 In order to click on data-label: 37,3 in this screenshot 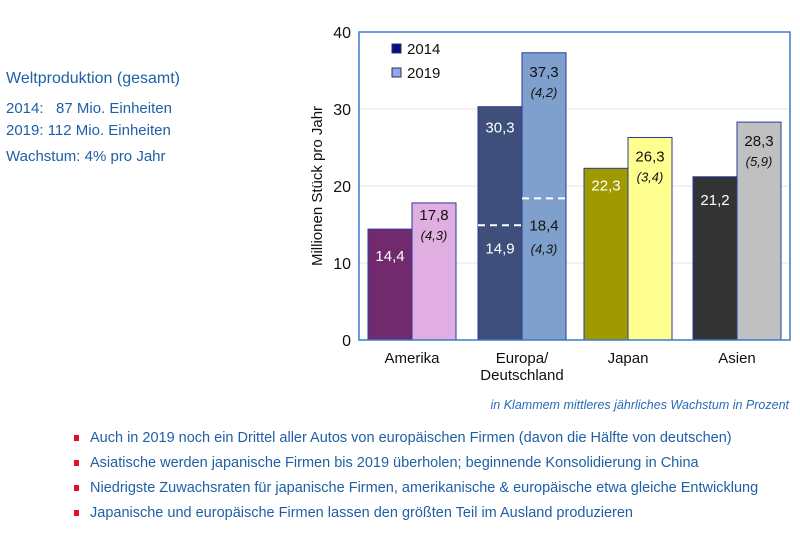, I will do `click(543, 72)`.